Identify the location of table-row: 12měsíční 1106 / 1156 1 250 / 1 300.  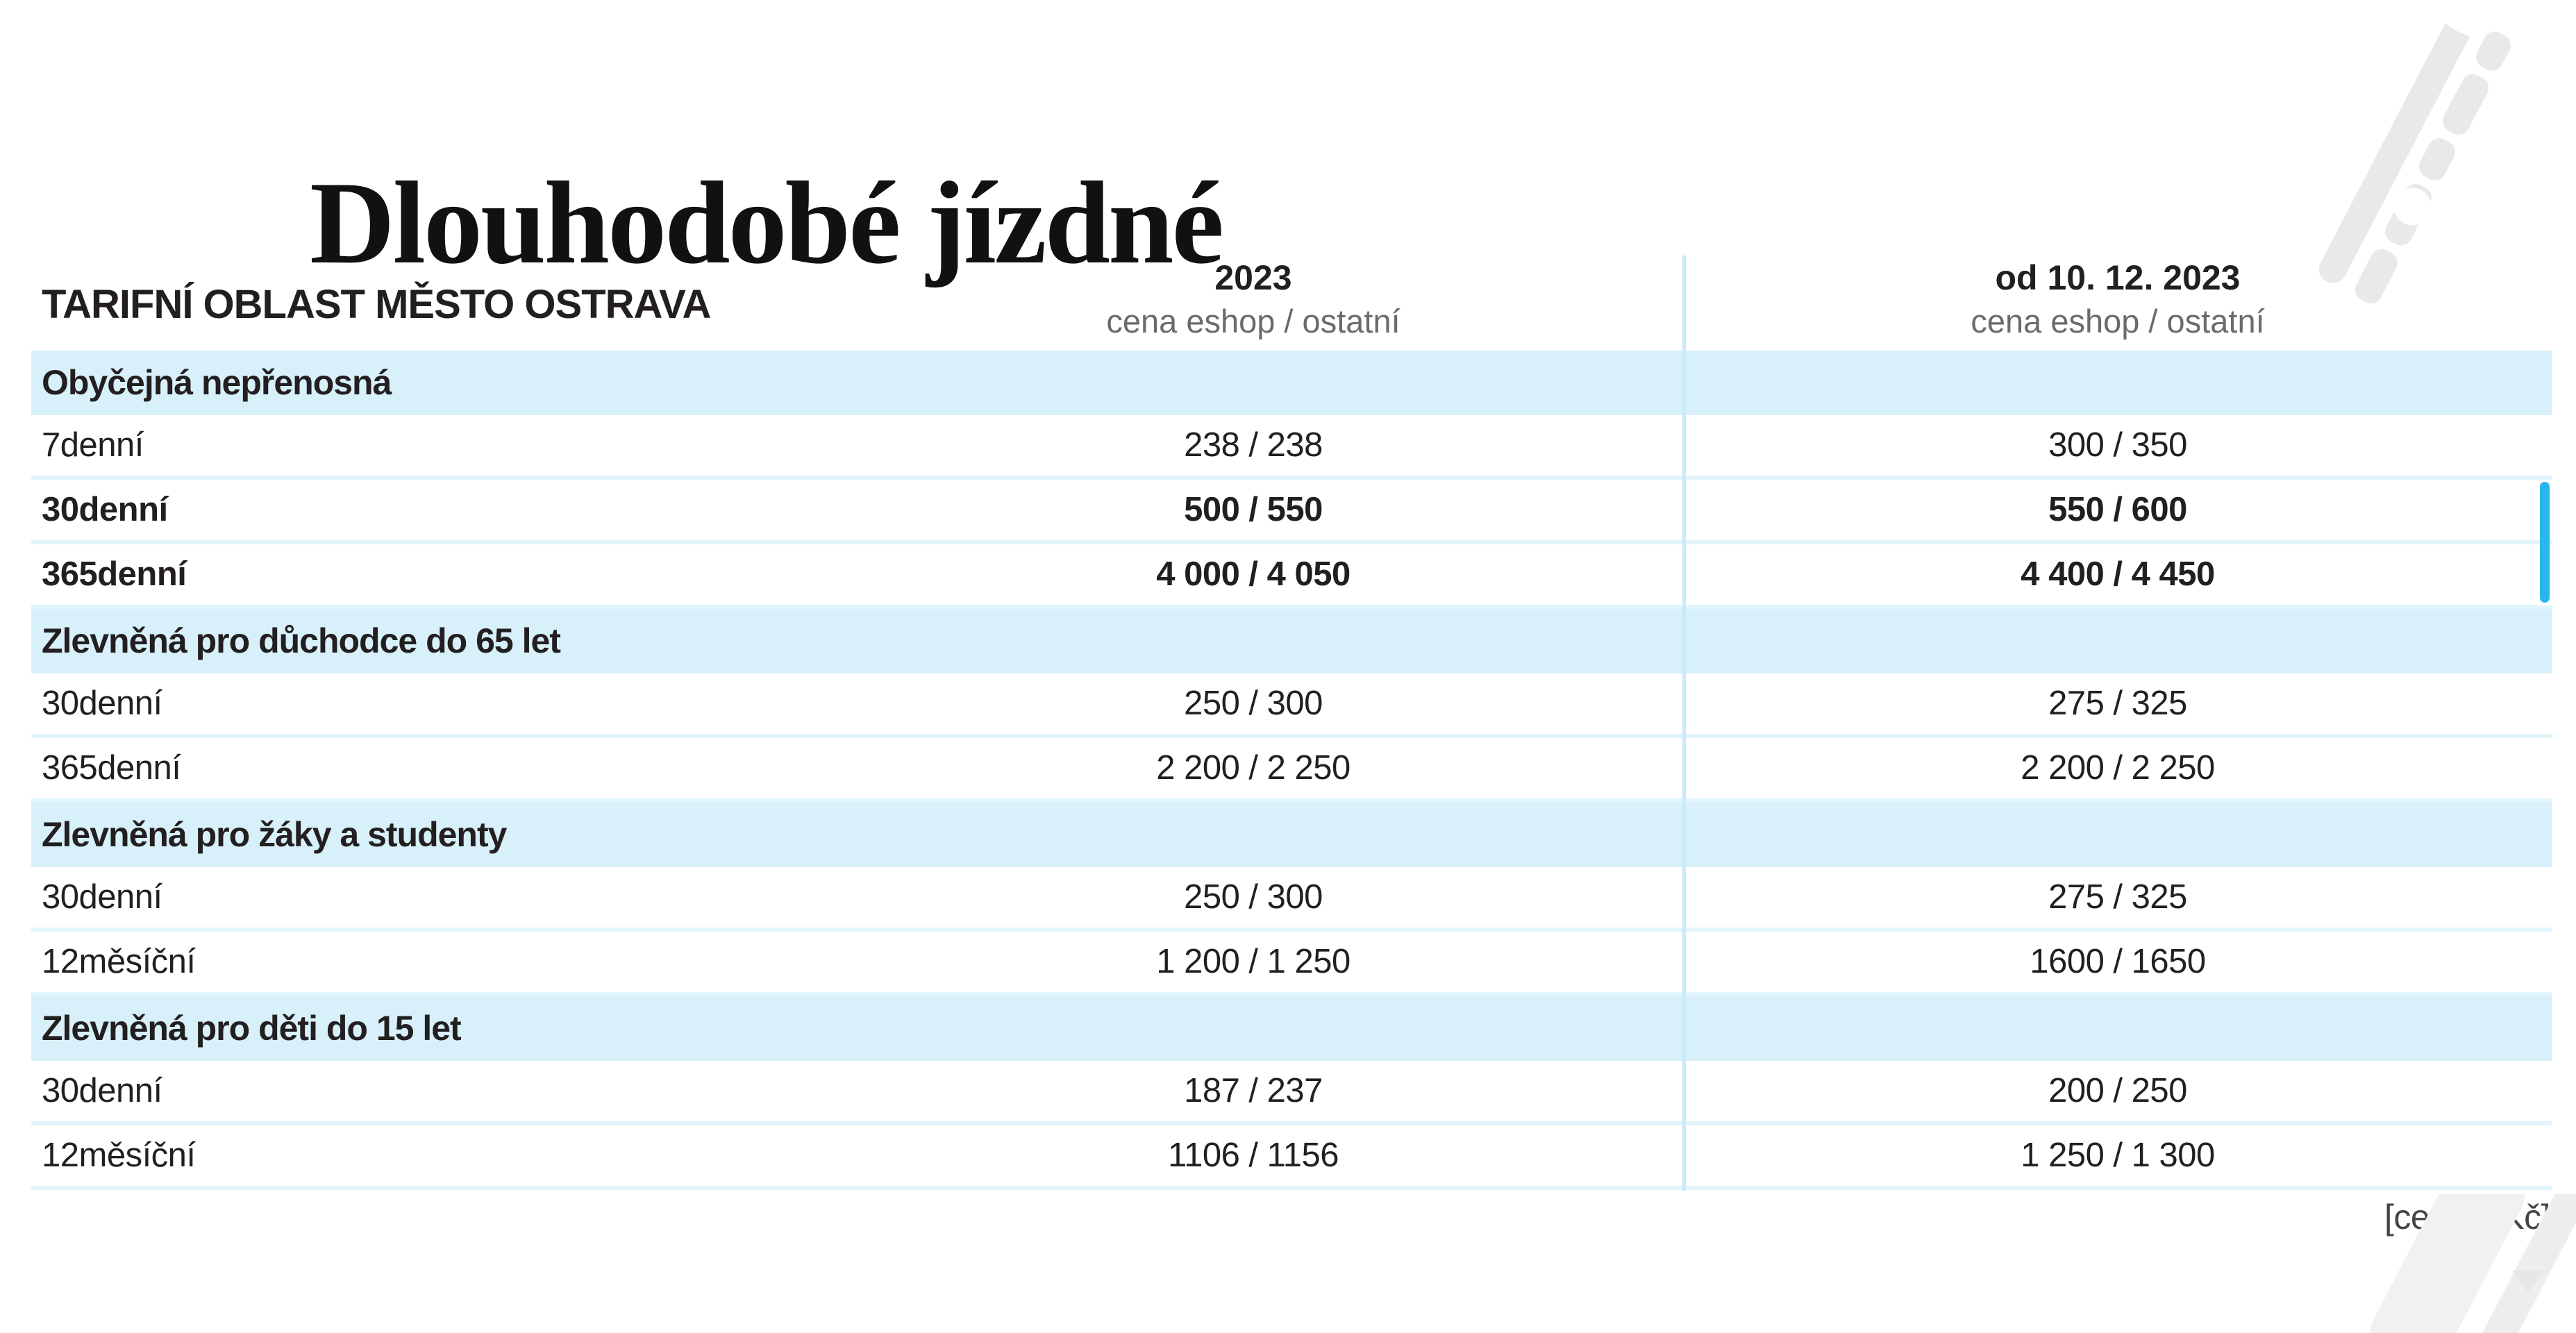
(1291, 1157).